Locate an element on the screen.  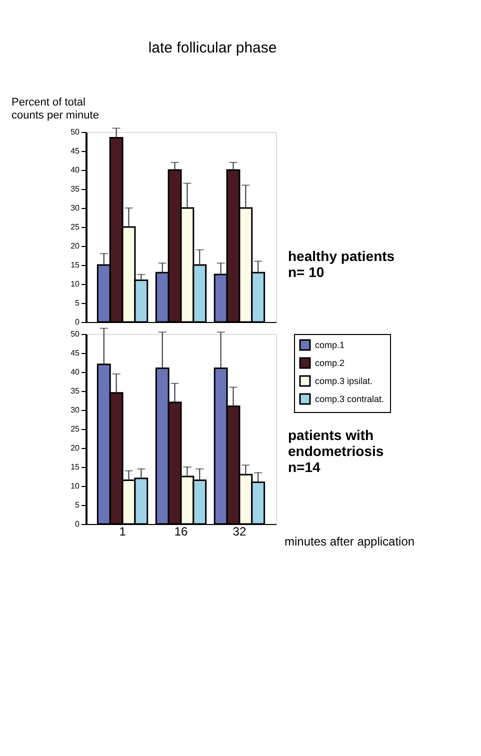
legend-label: comp.2 is located at coordinates (330, 363).